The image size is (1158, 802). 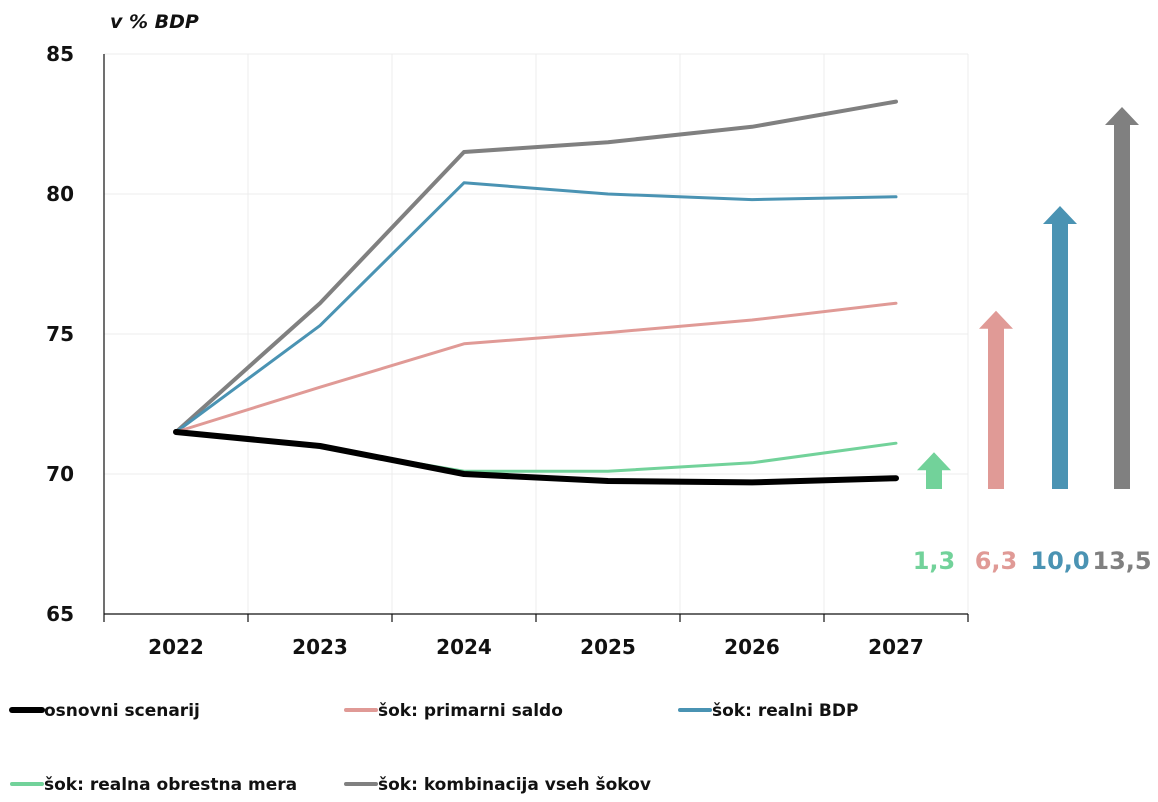 I want to click on legend-item: šok: realni BDP, so click(x=768, y=711).